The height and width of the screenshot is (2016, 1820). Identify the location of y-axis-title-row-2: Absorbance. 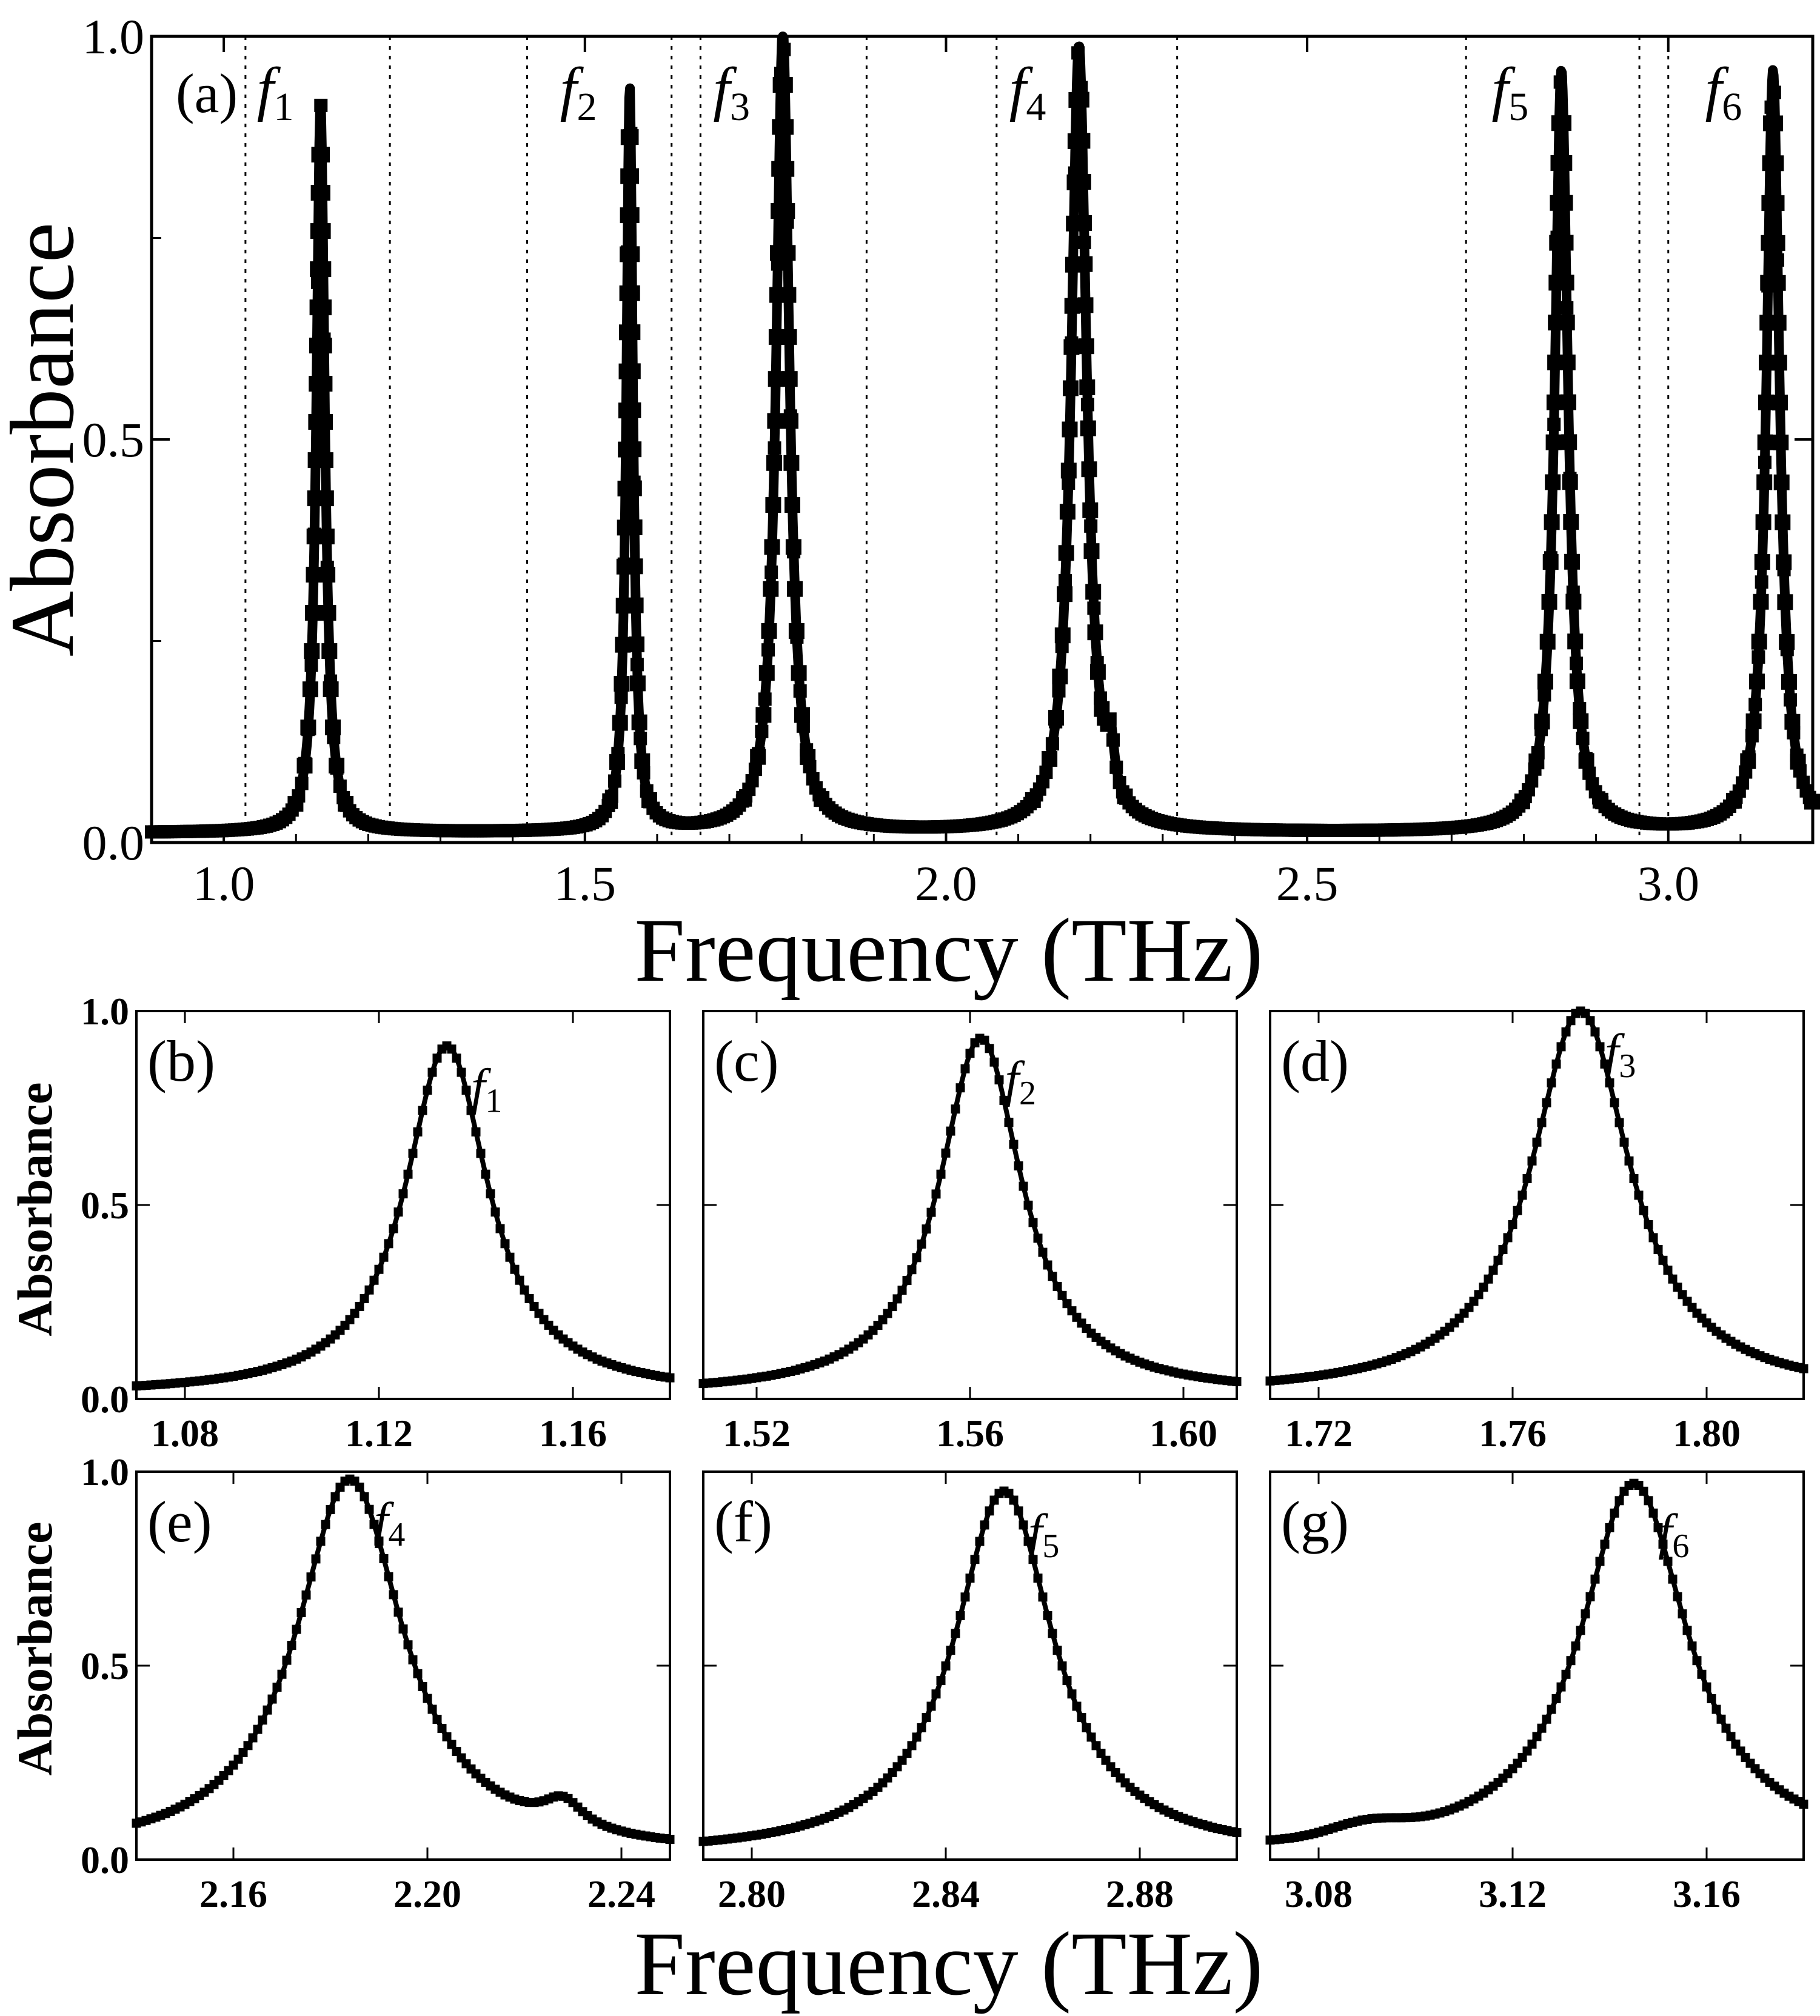
(34, 1648).